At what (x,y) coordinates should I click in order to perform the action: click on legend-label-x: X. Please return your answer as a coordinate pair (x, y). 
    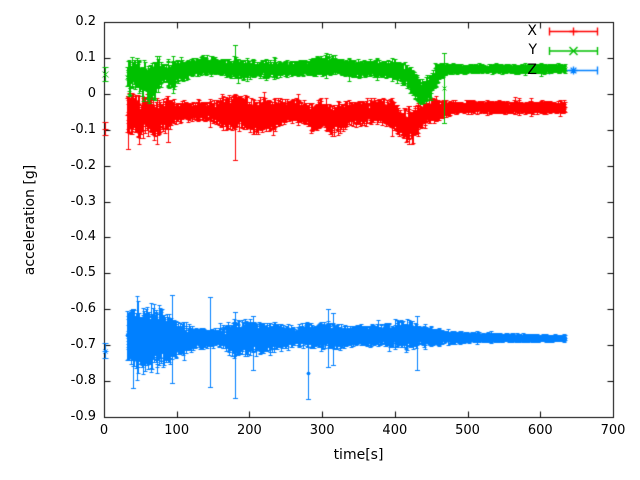
    Looking at the image, I should click on (532, 31).